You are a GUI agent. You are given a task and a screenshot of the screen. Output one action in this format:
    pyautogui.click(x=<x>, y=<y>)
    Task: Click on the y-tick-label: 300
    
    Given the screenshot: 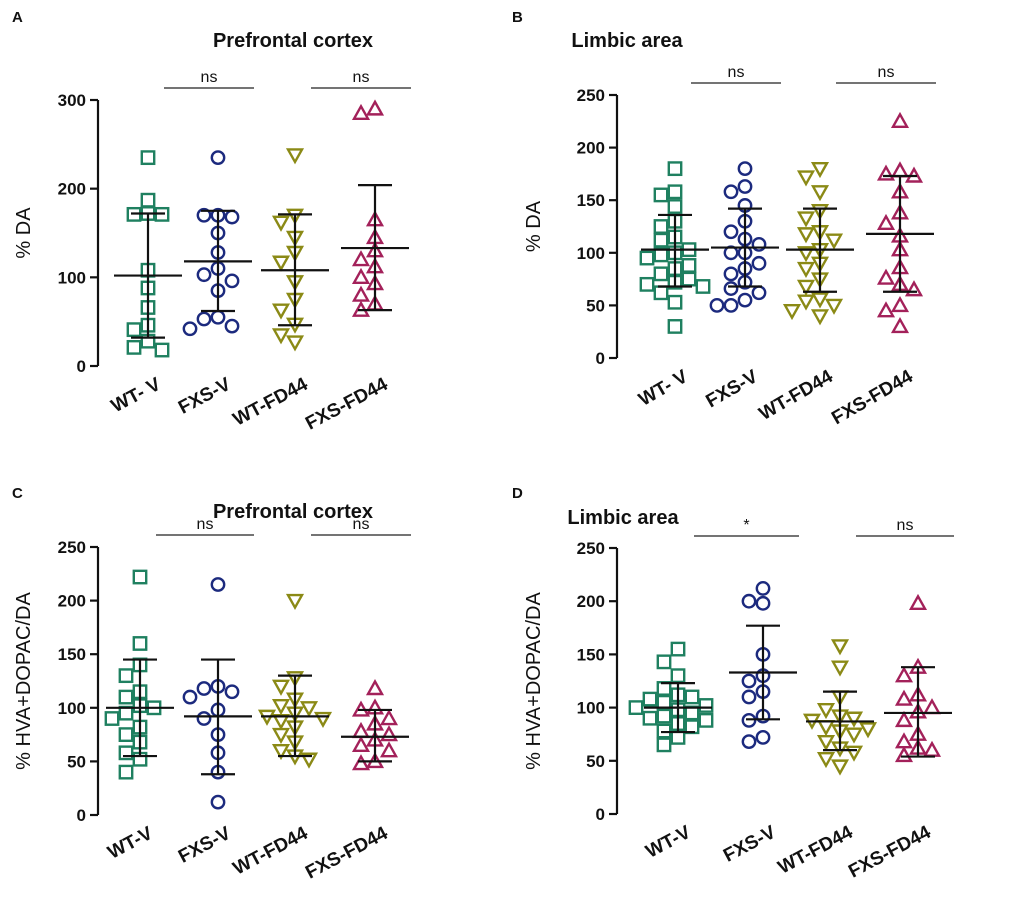 What is the action you would take?
    pyautogui.click(x=72, y=100)
    